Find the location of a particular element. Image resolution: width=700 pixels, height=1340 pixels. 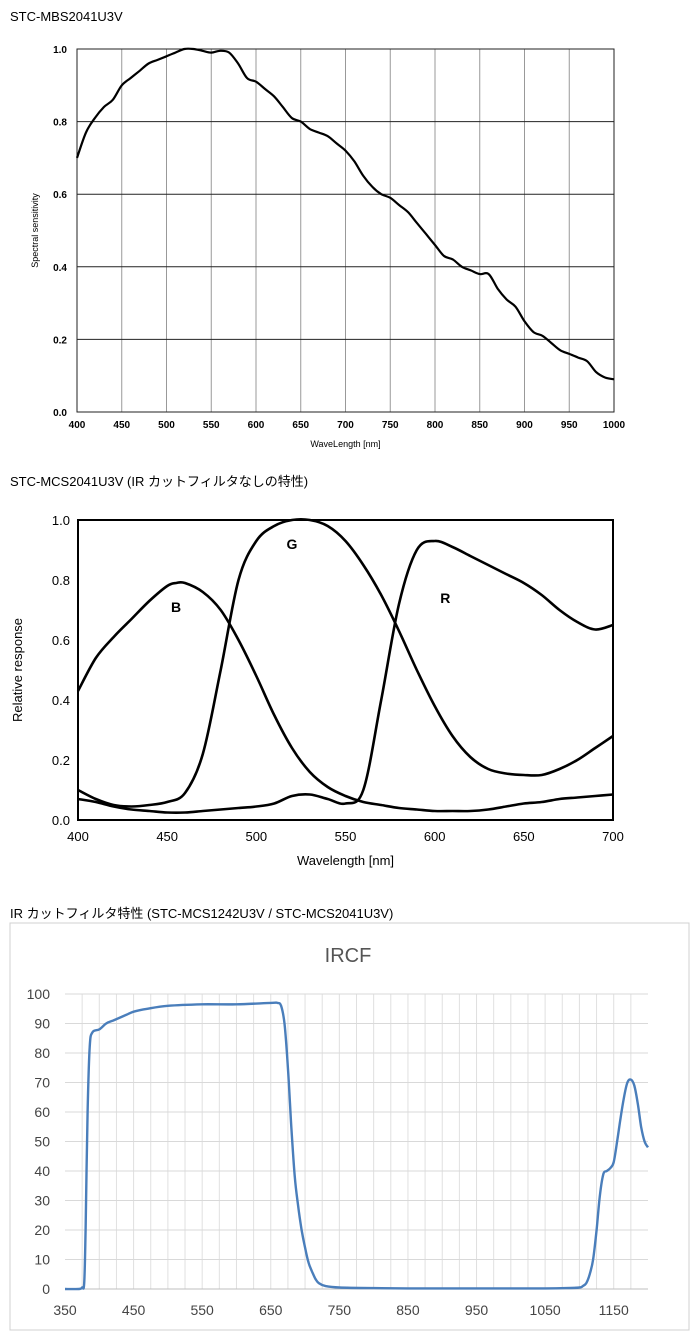

series-b-label: B is located at coordinates (176, 607).